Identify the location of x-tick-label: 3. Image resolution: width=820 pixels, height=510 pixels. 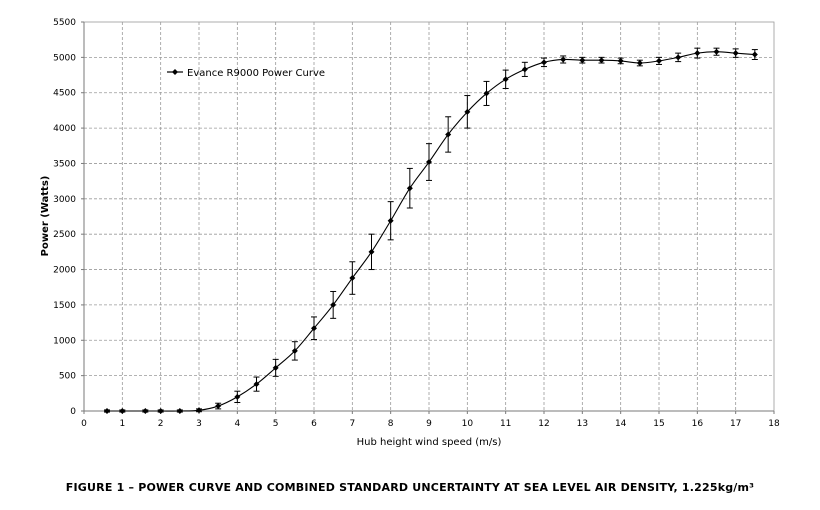
(199, 424).